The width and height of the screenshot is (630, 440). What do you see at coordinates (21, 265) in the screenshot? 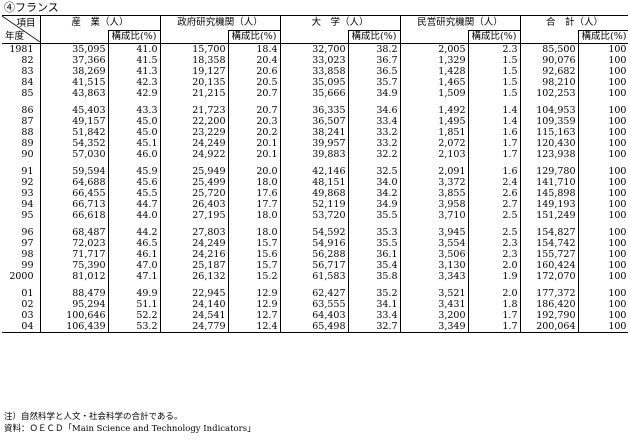
I see `year-cell: 99` at bounding box center [21, 265].